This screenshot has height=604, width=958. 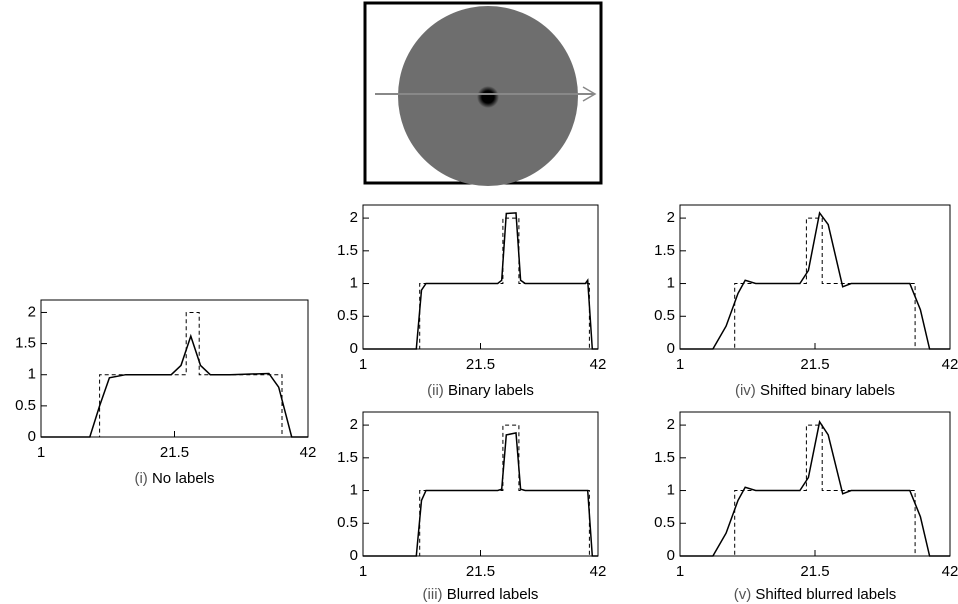 I want to click on caption-prefix: (iv), so click(x=745, y=390).